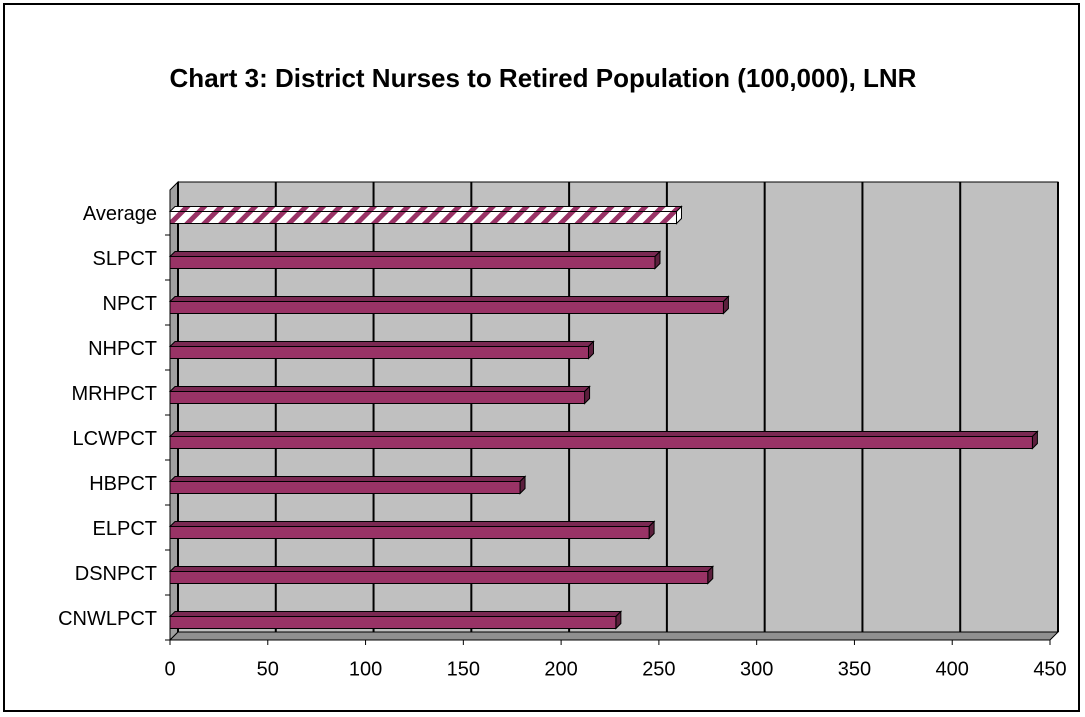 Image resolution: width=1085 pixels, height=717 pixels. Describe the element at coordinates (560, 669) in the screenshot. I see `x-tick-label: 200` at that location.